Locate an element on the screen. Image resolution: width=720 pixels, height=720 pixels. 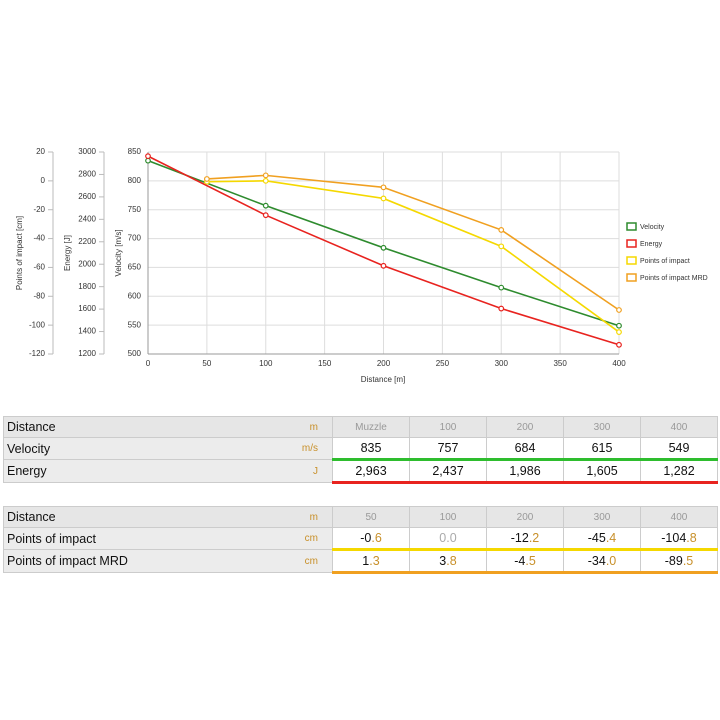
x-axis-title: Distance [m] is located at coordinates (383, 379).